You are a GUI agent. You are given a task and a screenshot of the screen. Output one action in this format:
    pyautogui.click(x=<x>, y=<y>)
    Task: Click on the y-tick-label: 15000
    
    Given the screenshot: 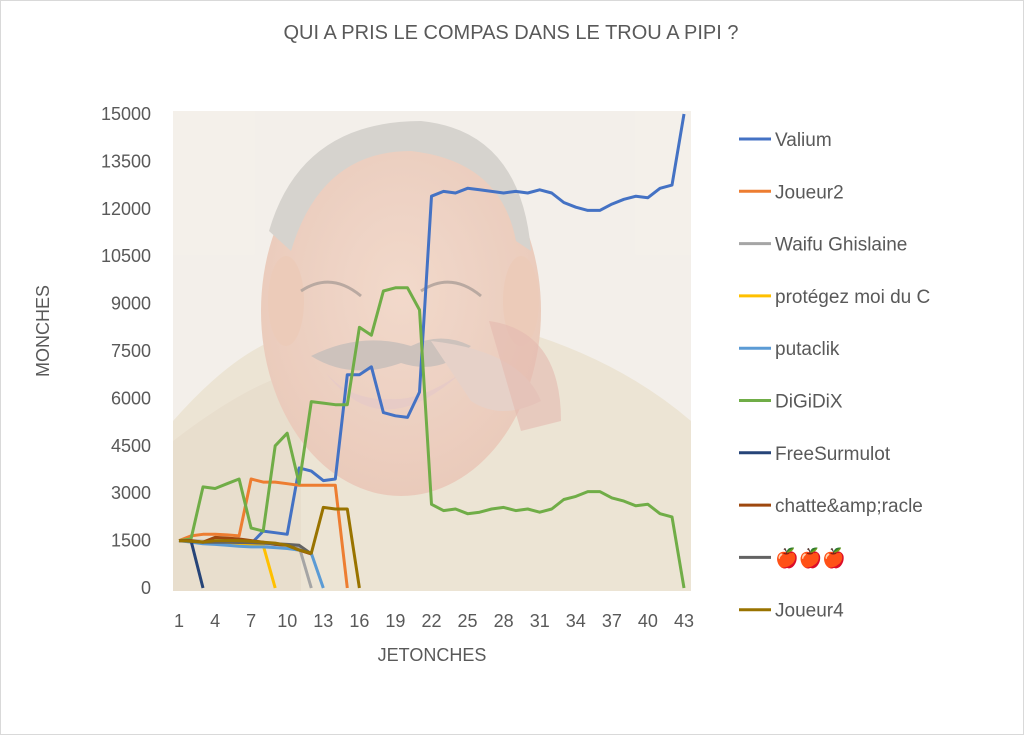 What is the action you would take?
    pyautogui.click(x=126, y=114)
    